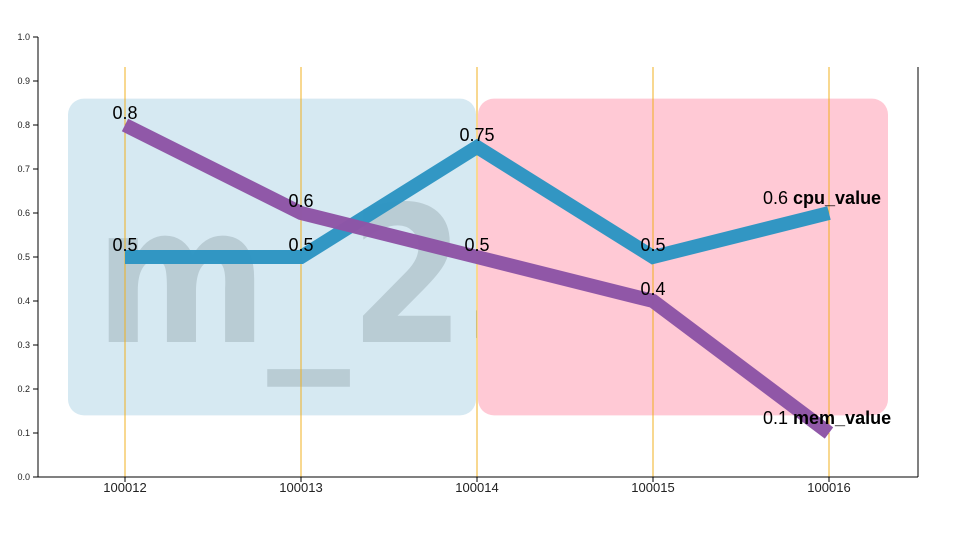 This screenshot has height=537, width=970. I want to click on x-tick-label: 100016, so click(828, 487).